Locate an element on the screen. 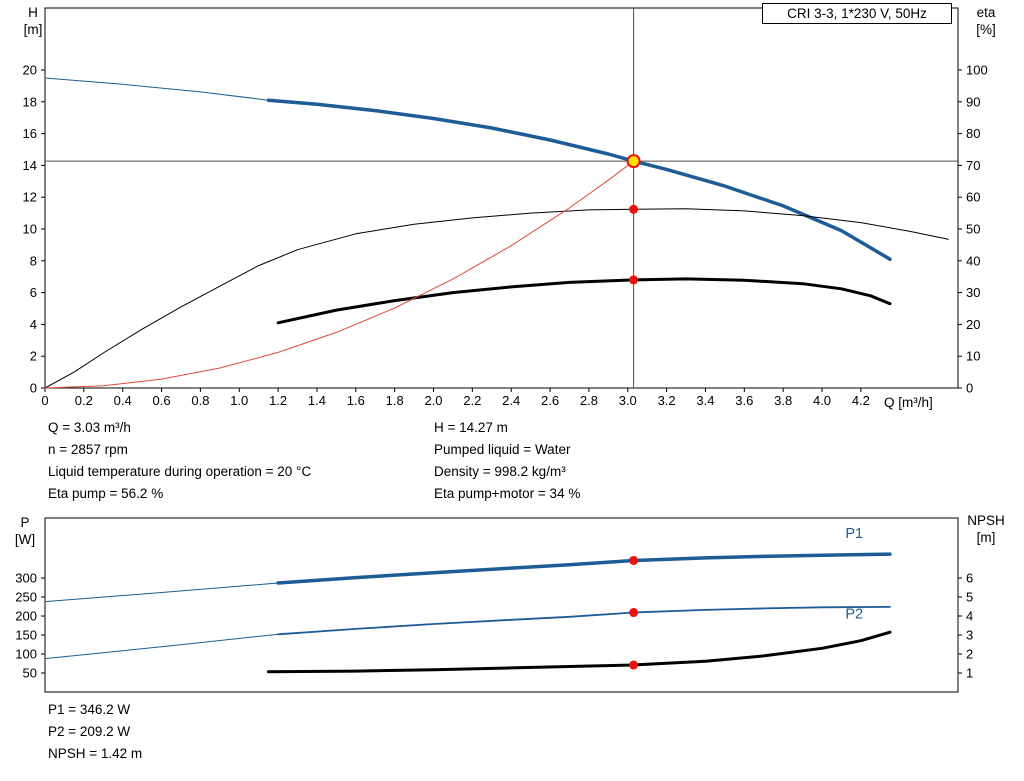 Image resolution: width=1024 pixels, height=781 pixels. x-tick-label: 0.2 is located at coordinates (84, 400).